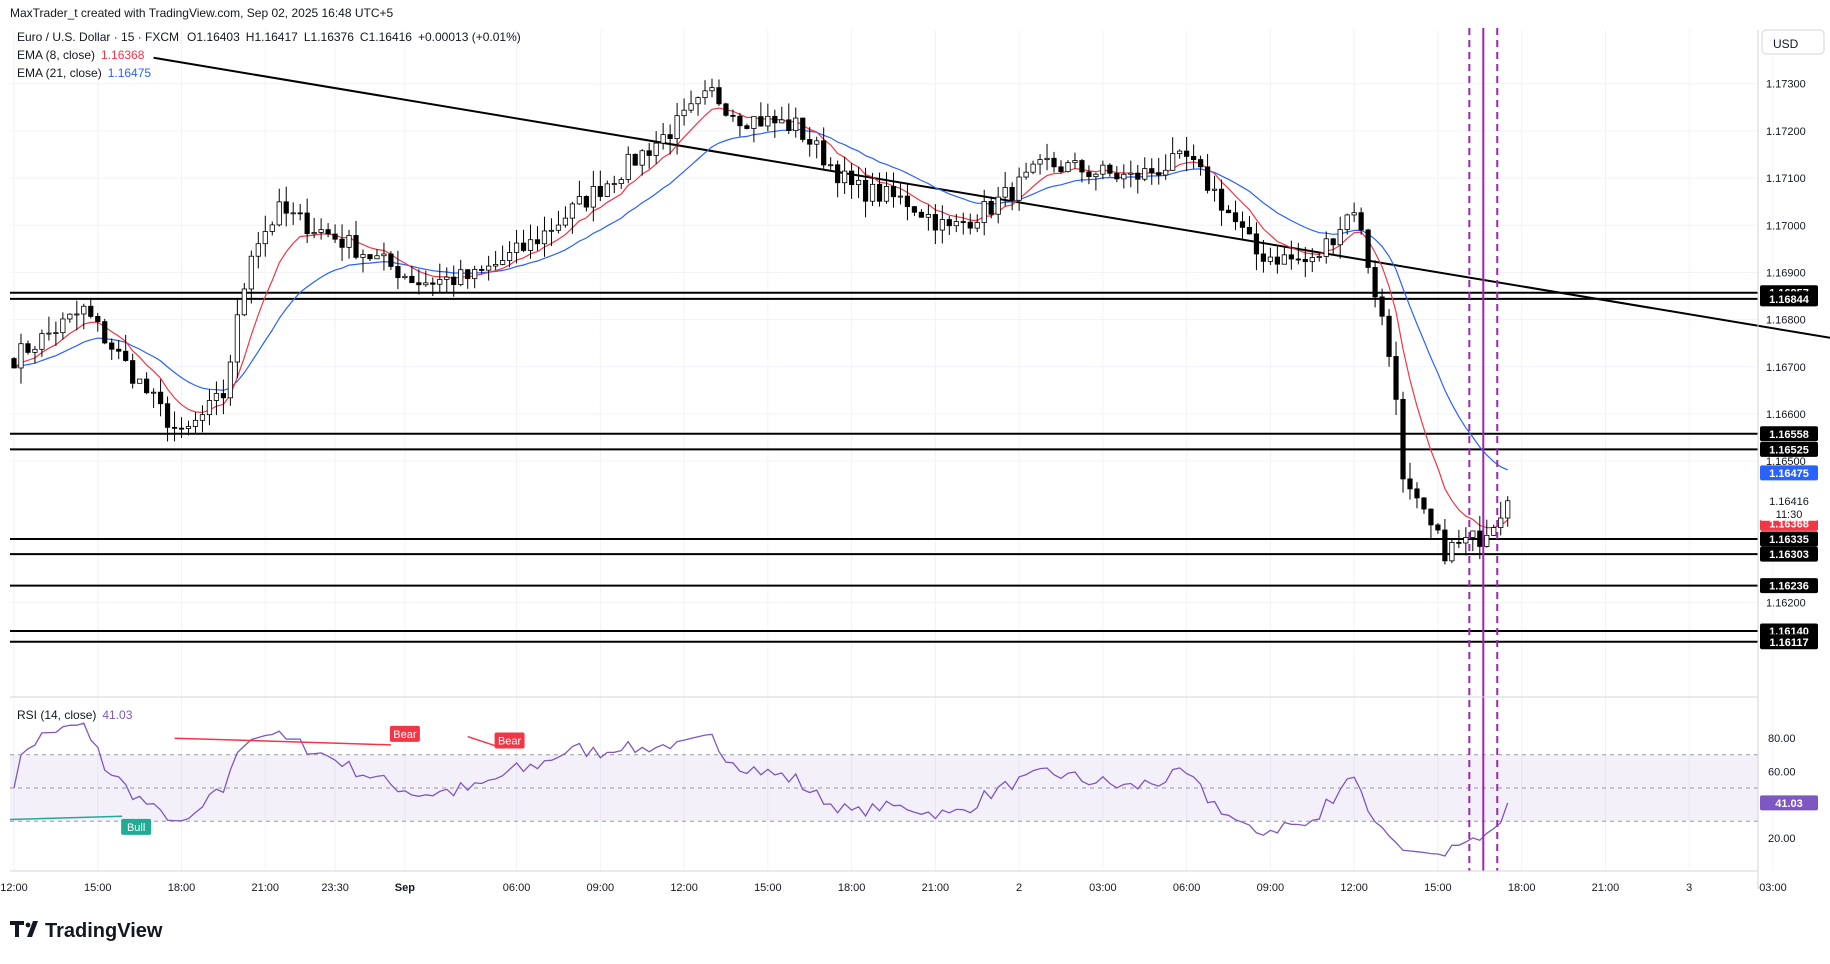 This screenshot has height=964, width=1830. I want to click on time-tick-label: 21:00, so click(1606, 888).